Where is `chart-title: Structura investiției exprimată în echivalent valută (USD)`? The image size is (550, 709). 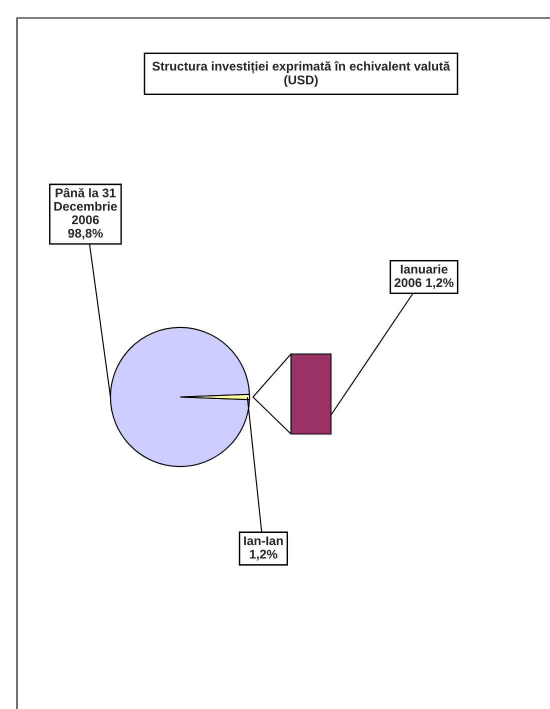
chart-title: Structura investiției exprimată în echivalent valută (USD) is located at coordinates (301, 74).